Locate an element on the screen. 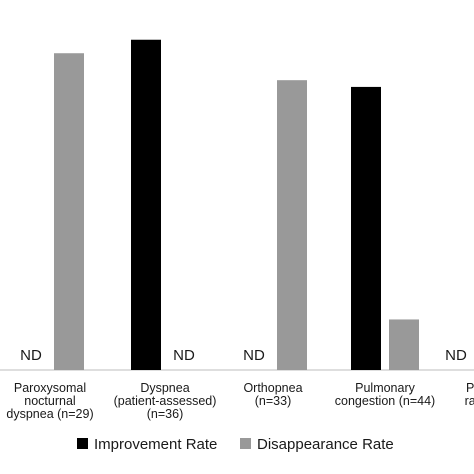 The image size is (474, 474). category-label-0-line-1: nocturnal is located at coordinates (49, 401).